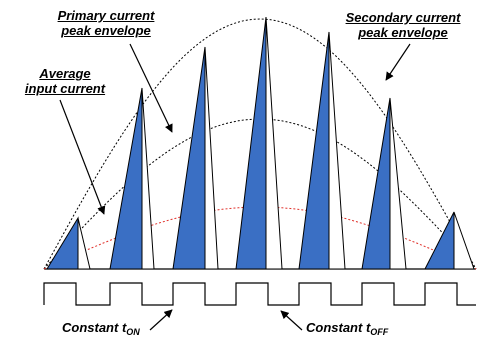  What do you see at coordinates (106, 15) in the screenshot?
I see `primary-envelope-label-line1: Primary current` at bounding box center [106, 15].